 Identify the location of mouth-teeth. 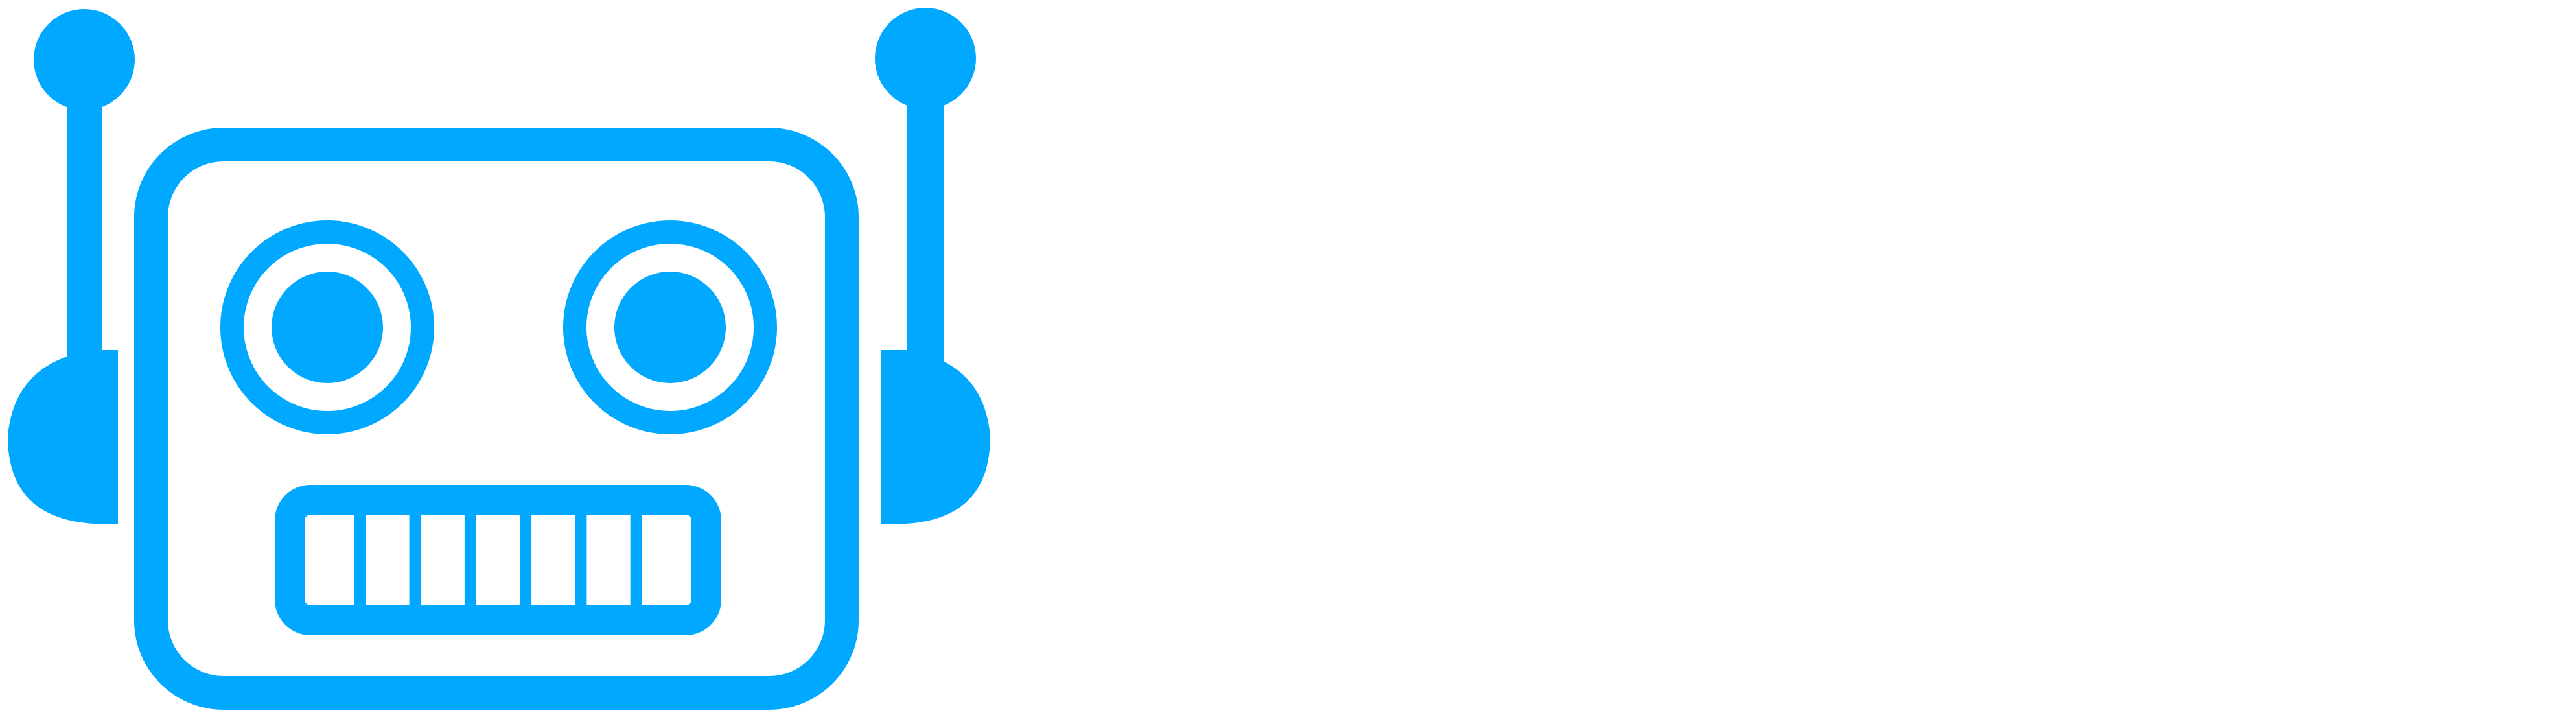
(498, 560).